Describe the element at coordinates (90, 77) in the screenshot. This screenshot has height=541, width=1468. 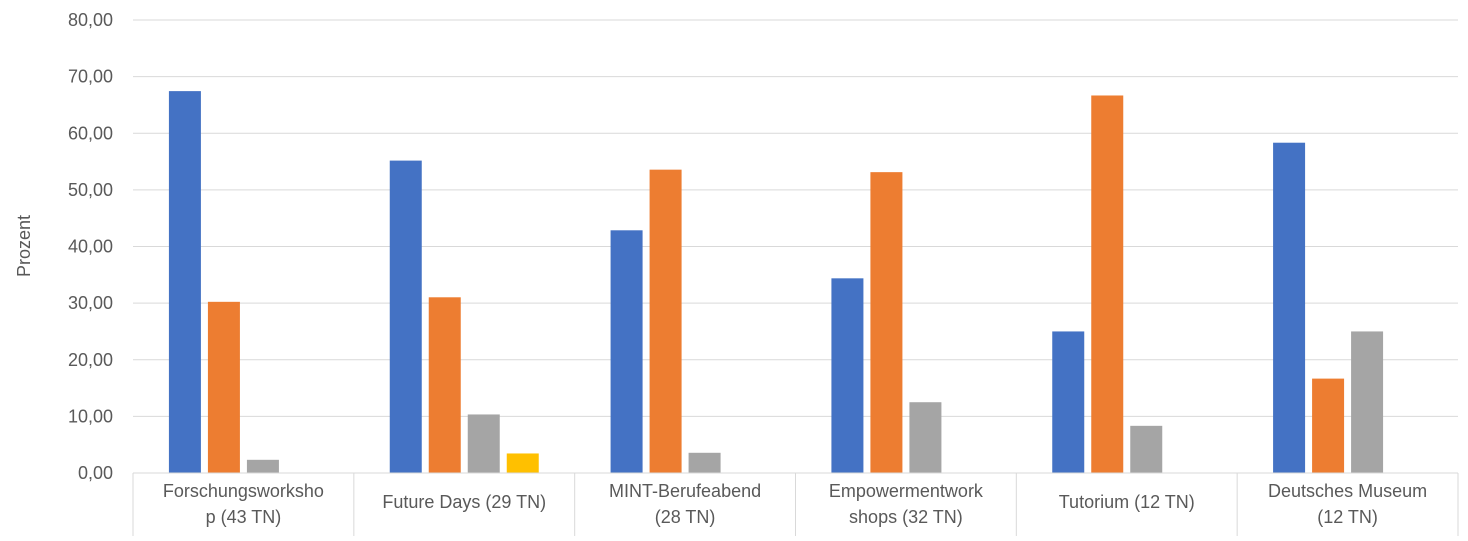
I see `y-tick-label: 70,00` at that location.